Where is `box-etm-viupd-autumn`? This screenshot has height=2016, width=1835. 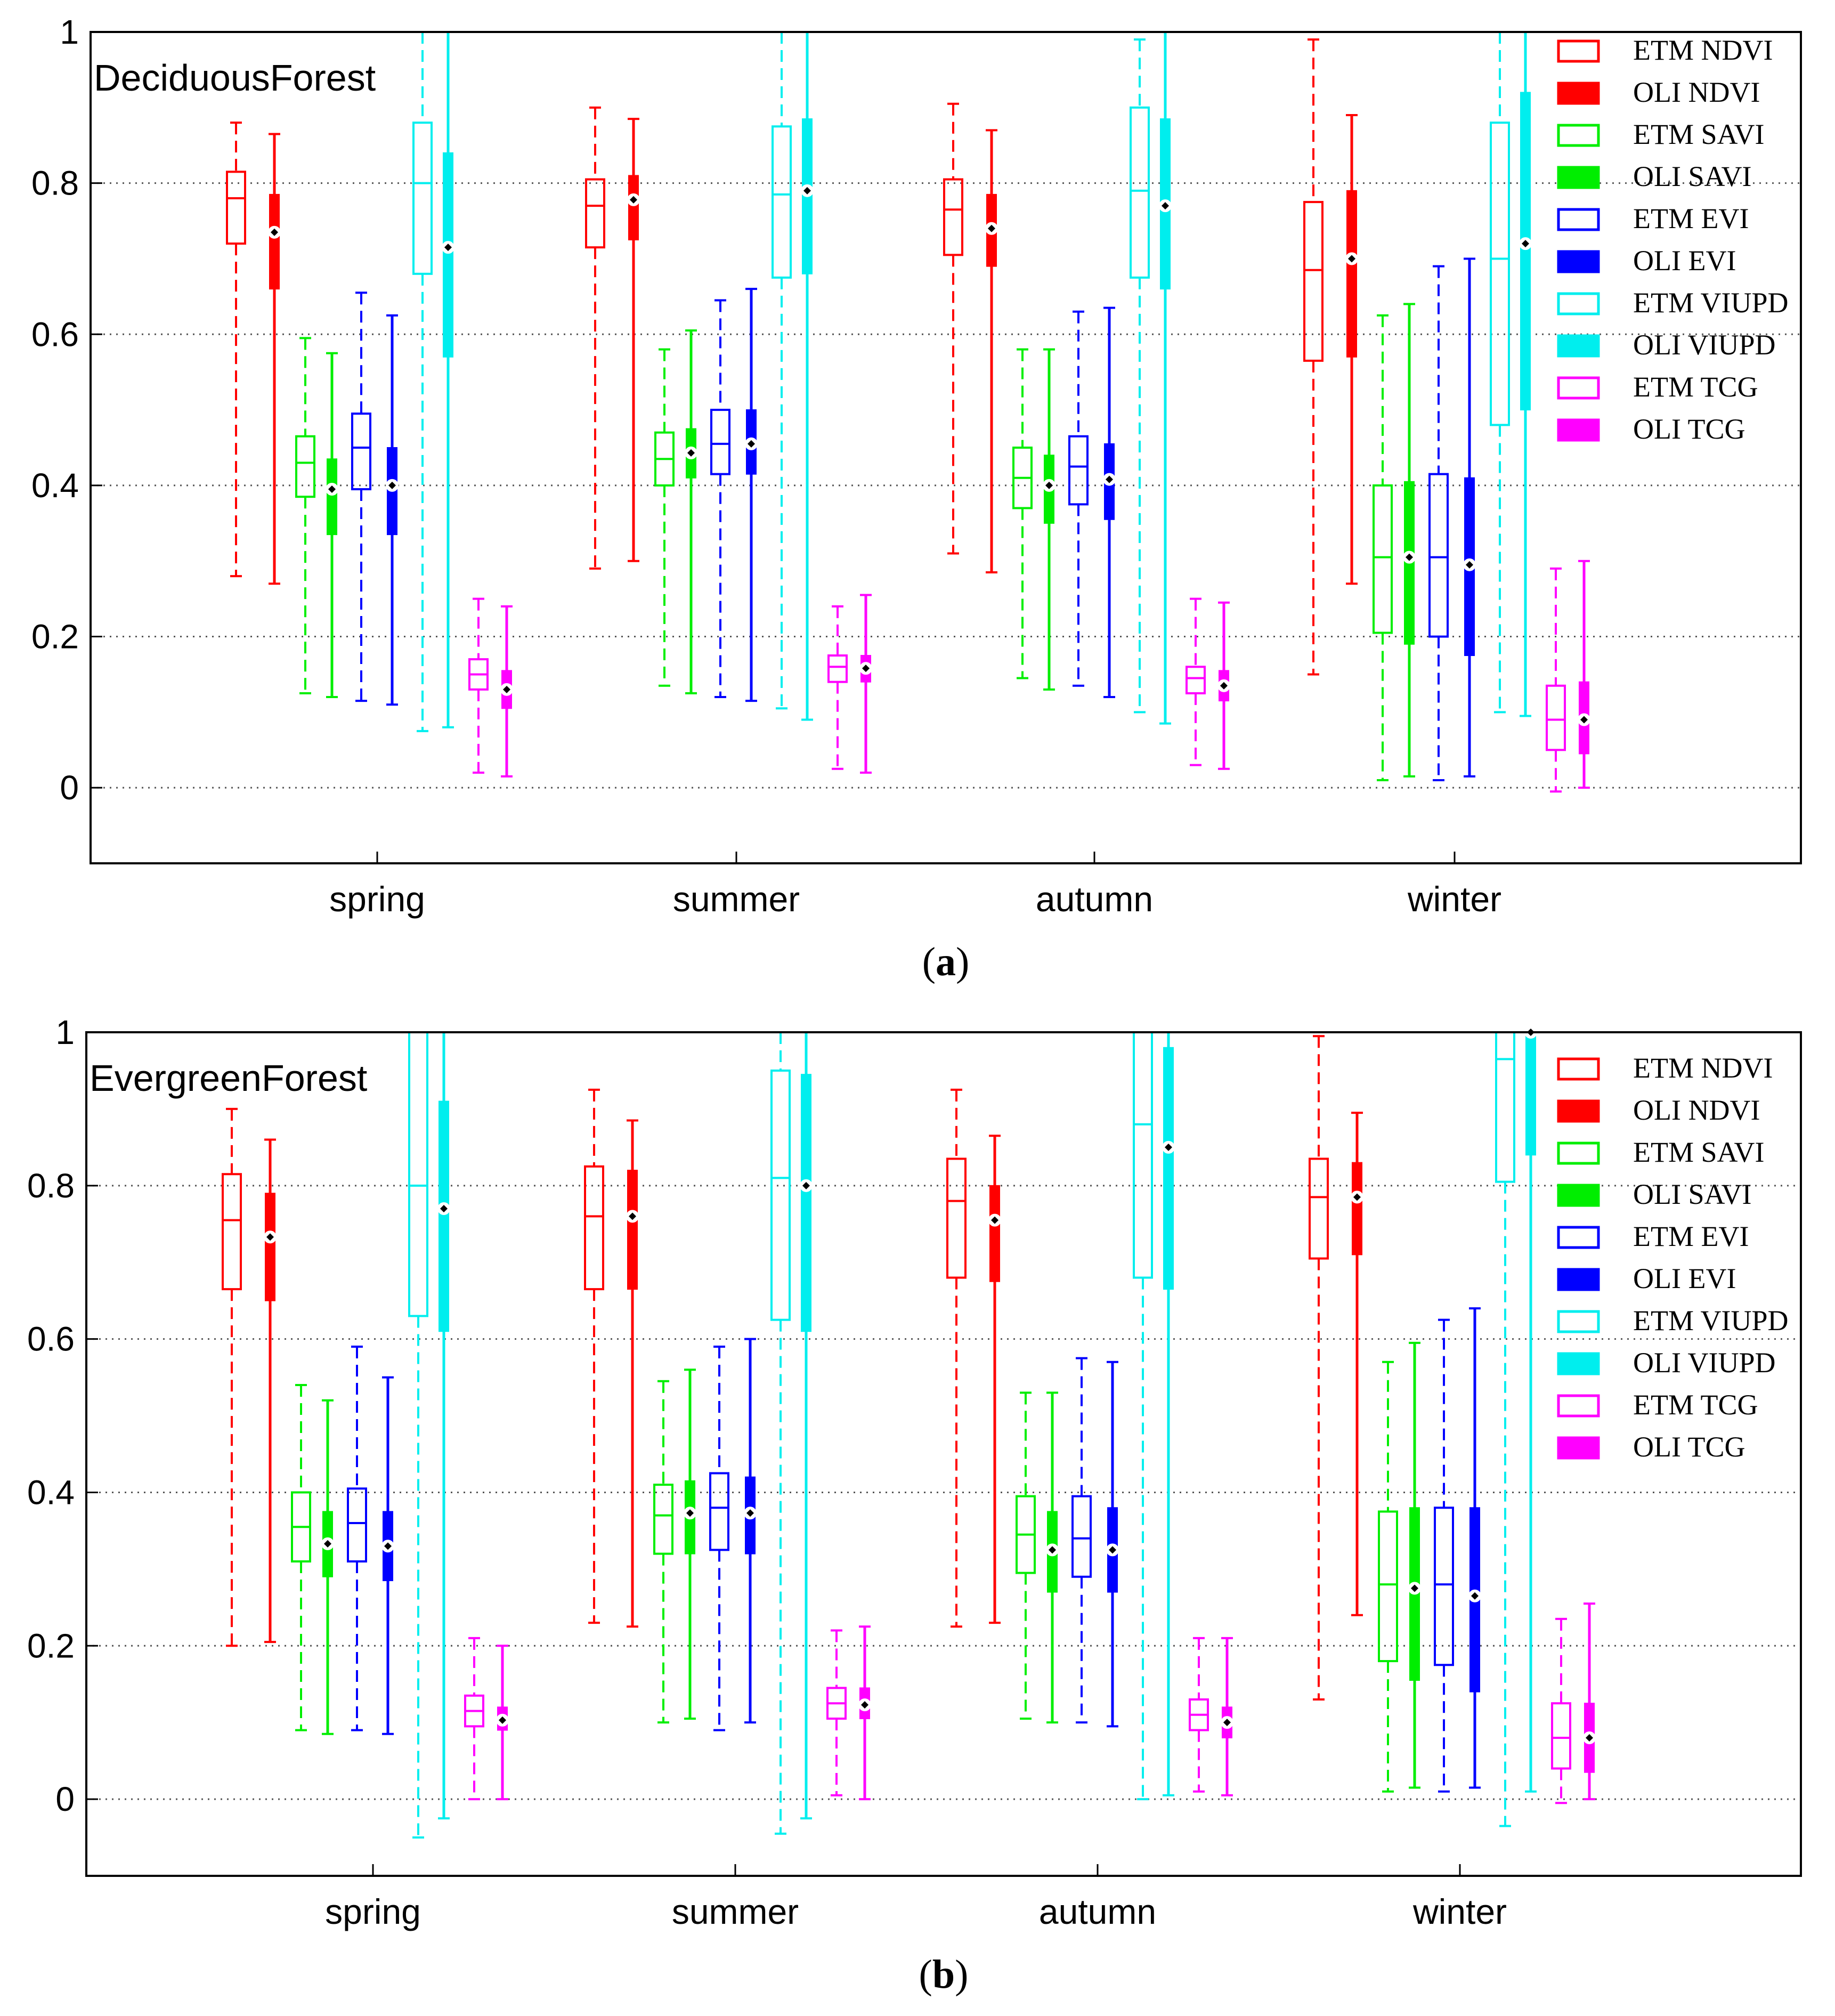 box-etm-viupd-autumn is located at coordinates (1140, 376).